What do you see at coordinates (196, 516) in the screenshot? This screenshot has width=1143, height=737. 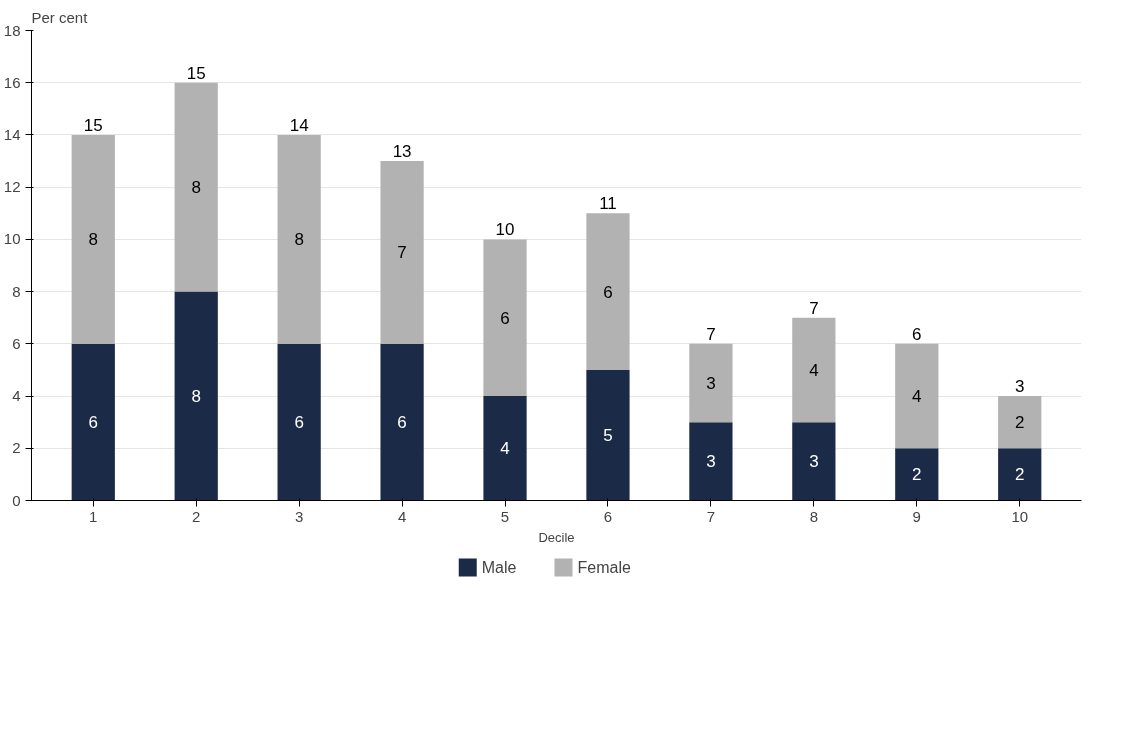 I see `x-tick-label: 2` at bounding box center [196, 516].